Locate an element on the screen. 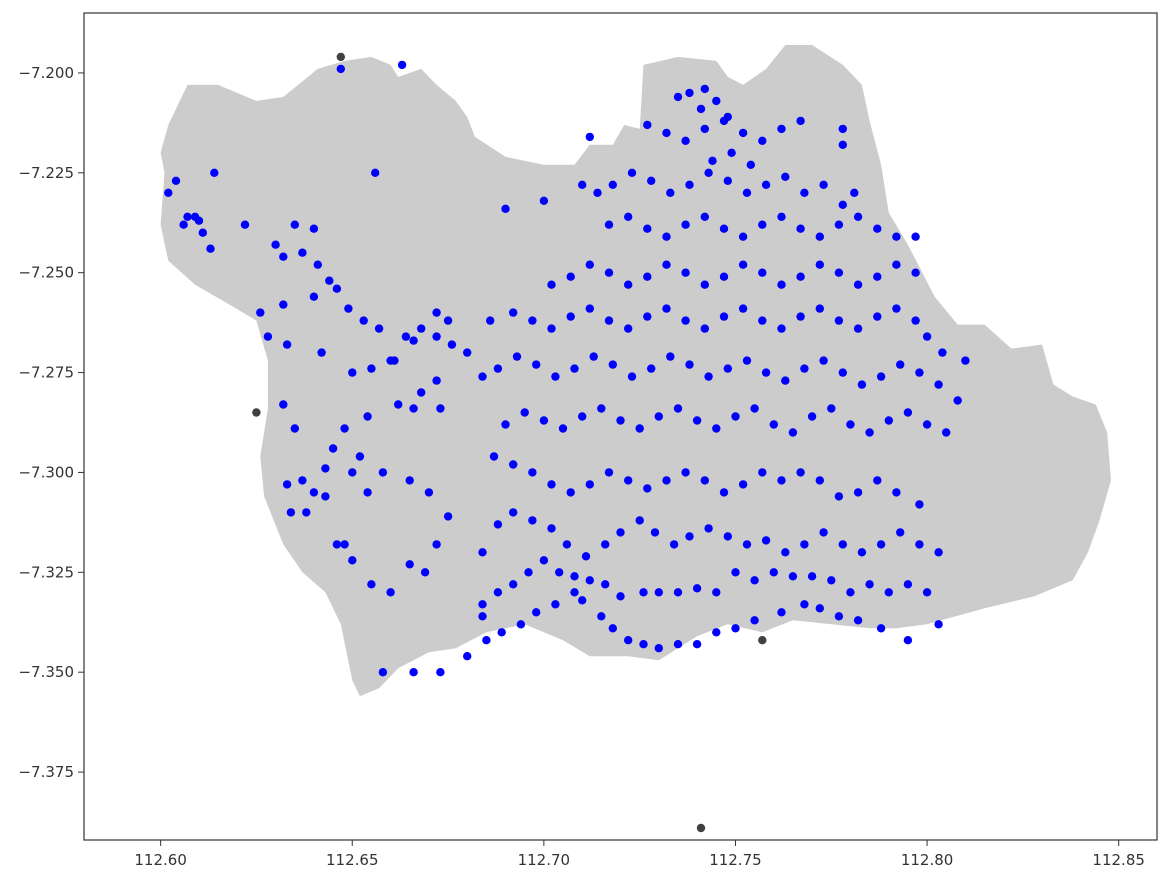 This screenshot has height=882, width=1176. x-tick-label: 112.60 is located at coordinates (160, 860).